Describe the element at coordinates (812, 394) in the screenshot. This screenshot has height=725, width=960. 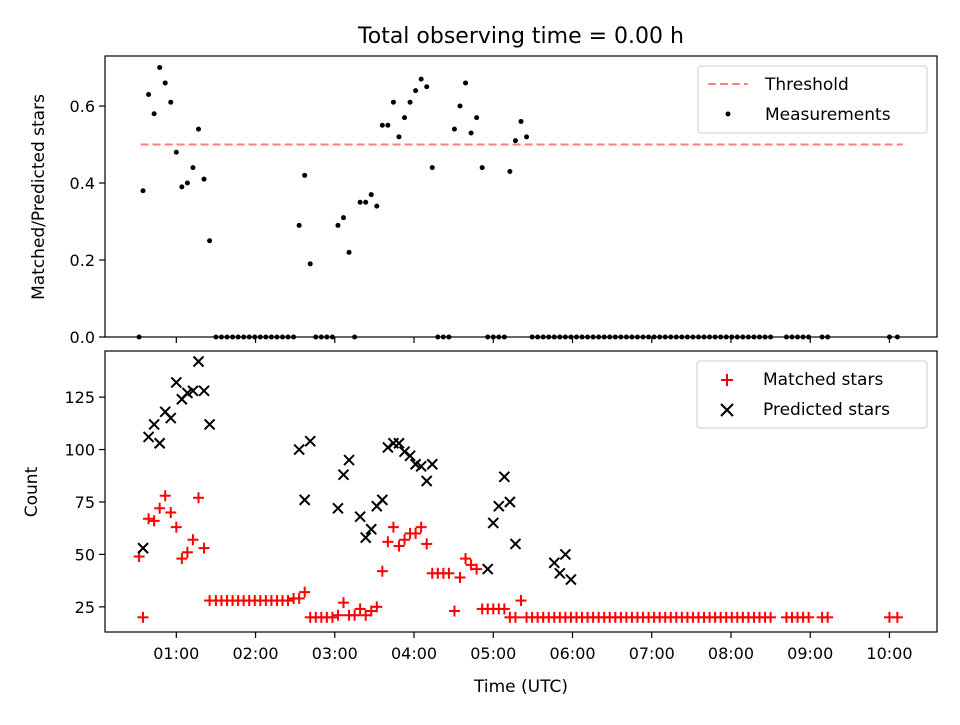
I see `bottom-legend-box` at that location.